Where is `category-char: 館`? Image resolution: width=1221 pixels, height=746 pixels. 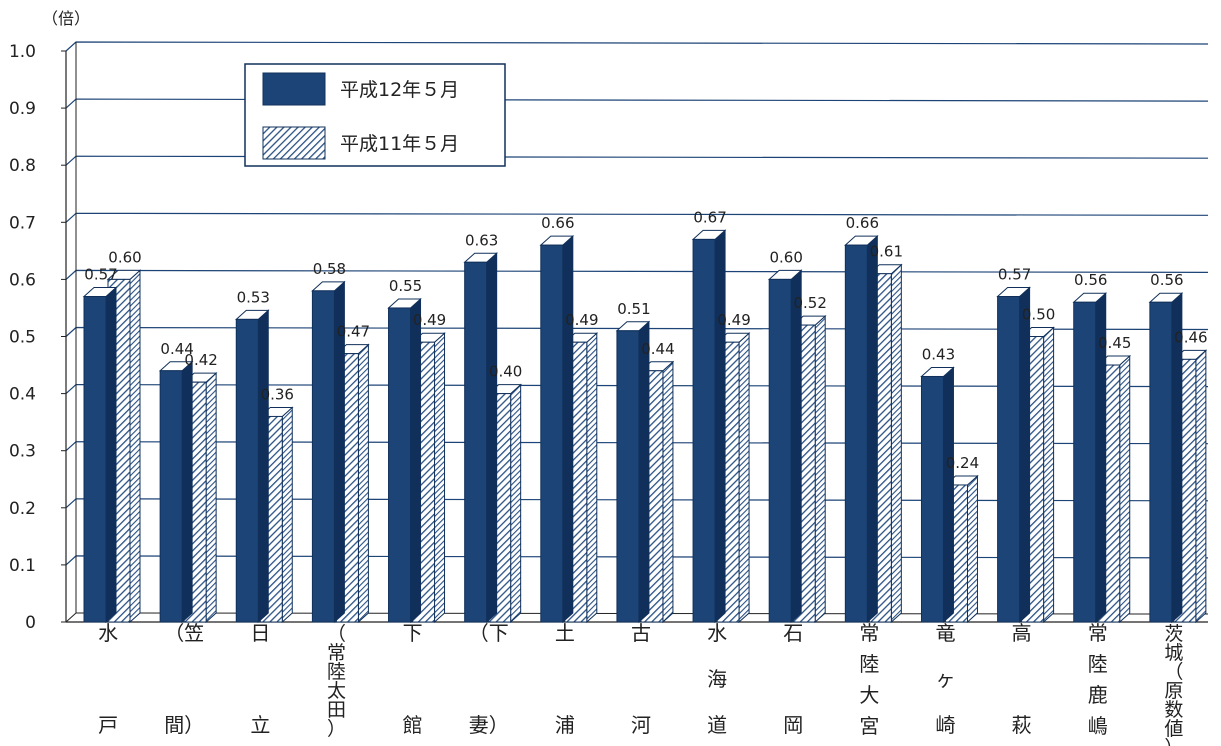
category-char: 館 is located at coordinates (413, 725).